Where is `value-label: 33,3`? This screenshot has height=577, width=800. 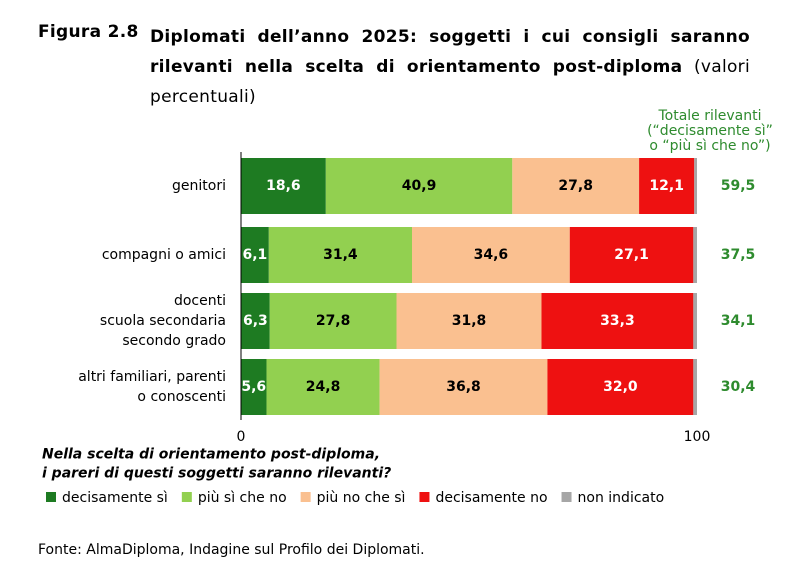 value-label: 33,3 is located at coordinates (617, 321).